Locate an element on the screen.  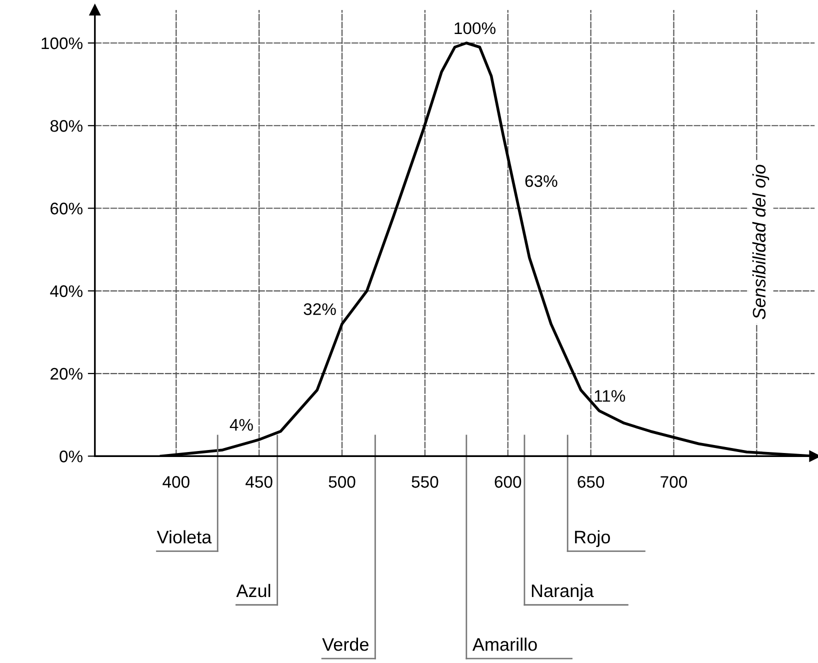
annotation: 100% is located at coordinates (475, 28).